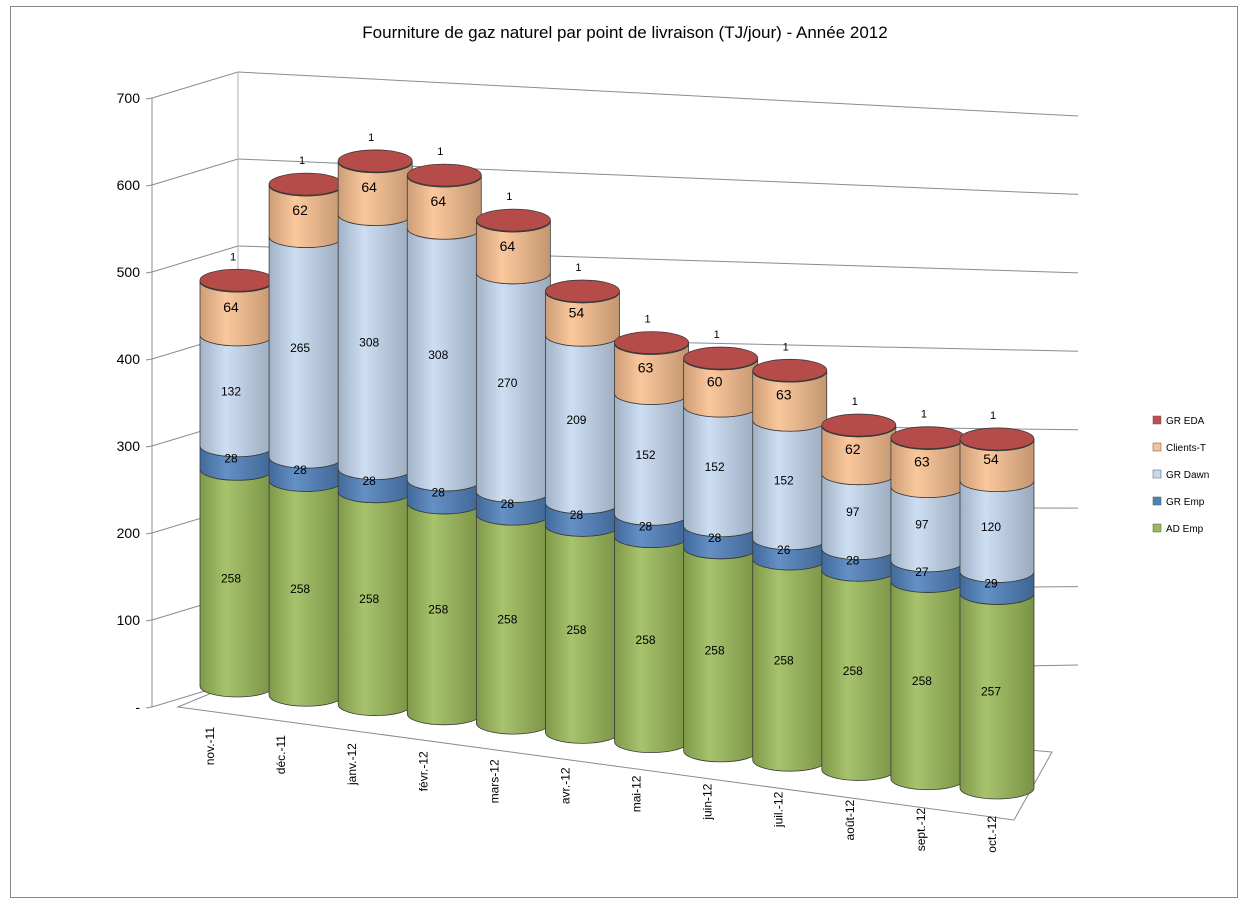 The width and height of the screenshot is (1248, 904). Describe the element at coordinates (300, 348) in the screenshot. I see `data-label: 265` at that location.